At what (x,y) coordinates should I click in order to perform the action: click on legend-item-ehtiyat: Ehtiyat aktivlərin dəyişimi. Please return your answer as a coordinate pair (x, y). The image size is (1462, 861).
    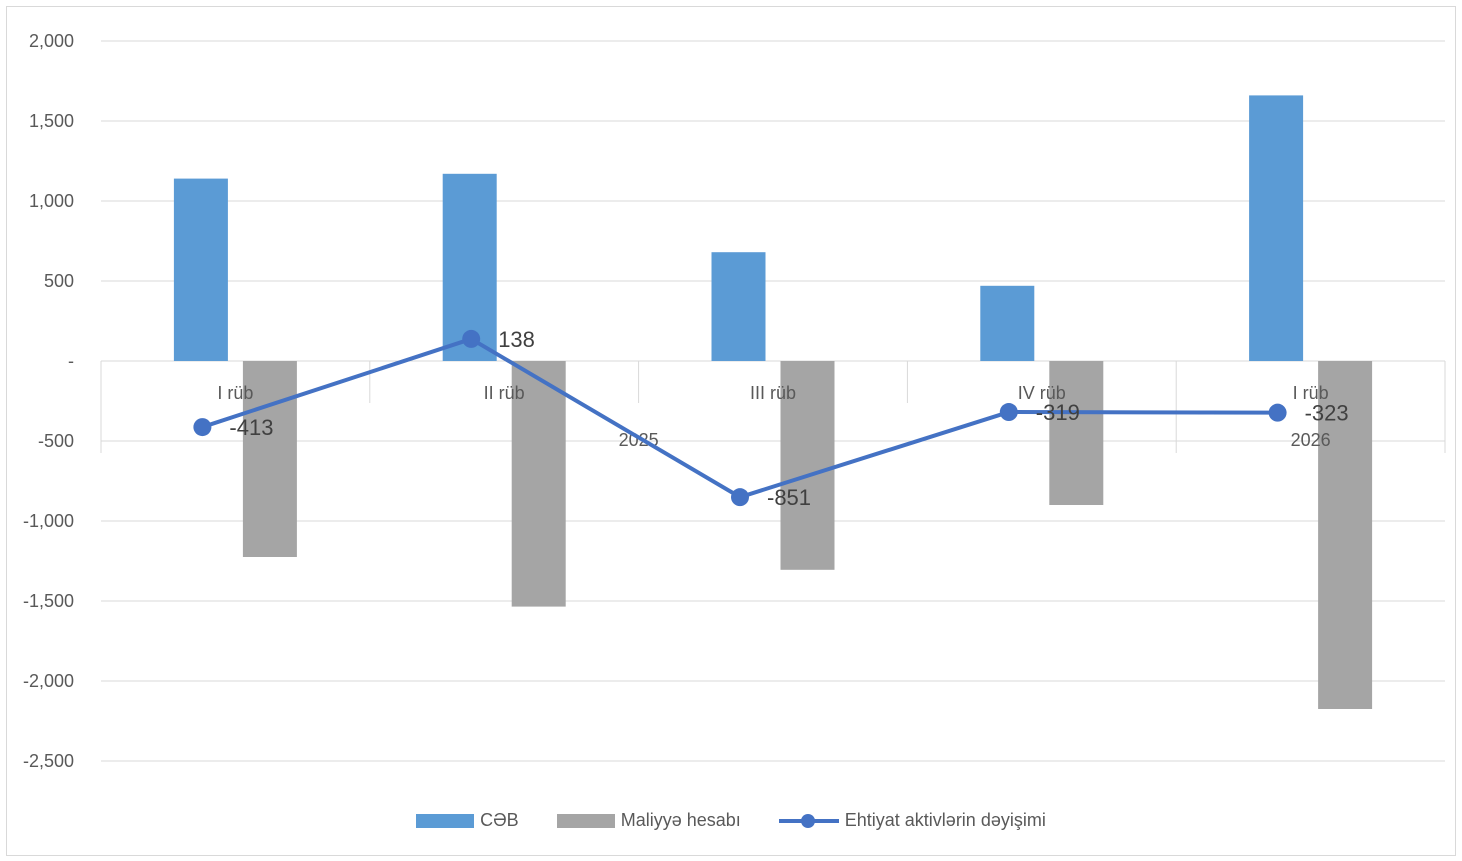
    Looking at the image, I should click on (912, 820).